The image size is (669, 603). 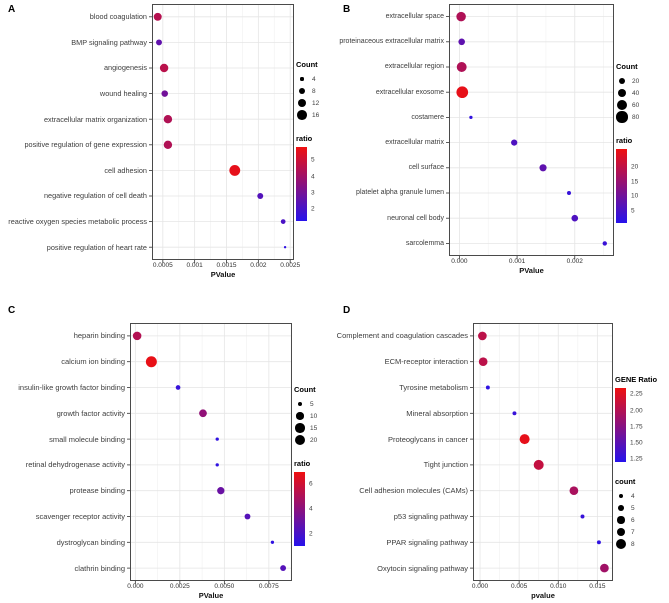 What do you see at coordinates (542, 585) in the screenshot?
I see `x-tick-labels: 0.000 0.005 0.010 0.015` at bounding box center [542, 585].